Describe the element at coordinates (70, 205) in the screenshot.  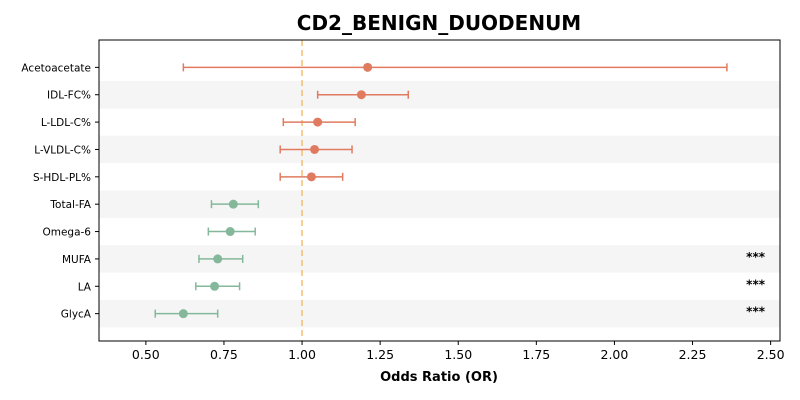
I see `y-tick-label: Total-FA` at that location.